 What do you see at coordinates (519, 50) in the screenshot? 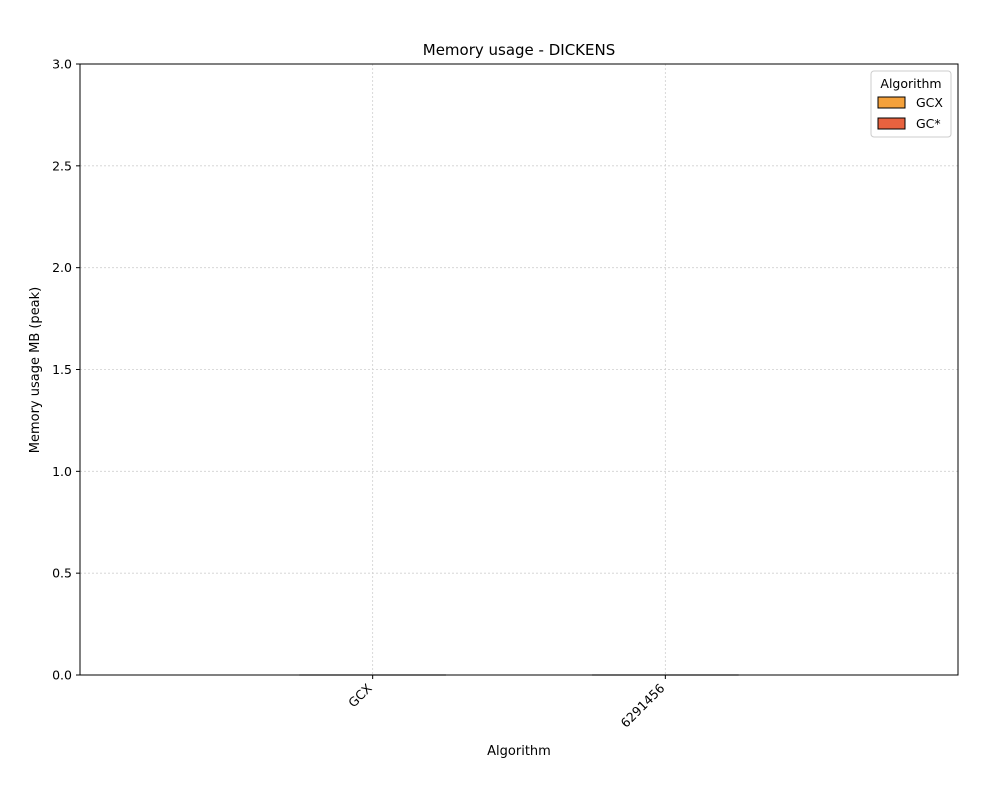
I see `chart-title: Memory usage - DICKENS` at bounding box center [519, 50].